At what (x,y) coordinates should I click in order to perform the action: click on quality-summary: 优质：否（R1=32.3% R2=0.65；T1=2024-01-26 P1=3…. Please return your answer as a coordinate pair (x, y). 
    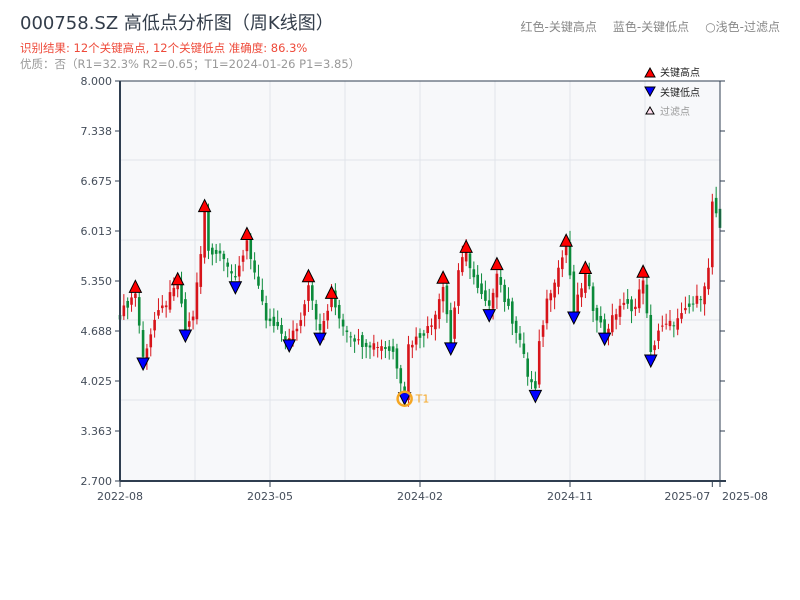
    Looking at the image, I should click on (190, 64).